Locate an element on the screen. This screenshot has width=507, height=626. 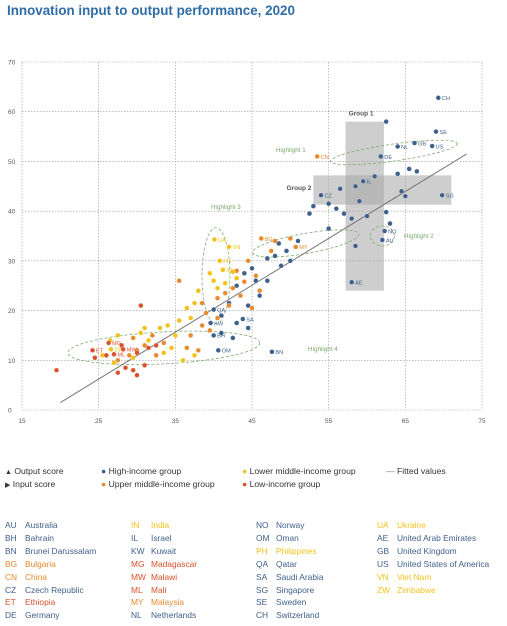
country-key-item: US United States of America is located at coordinates (433, 564).